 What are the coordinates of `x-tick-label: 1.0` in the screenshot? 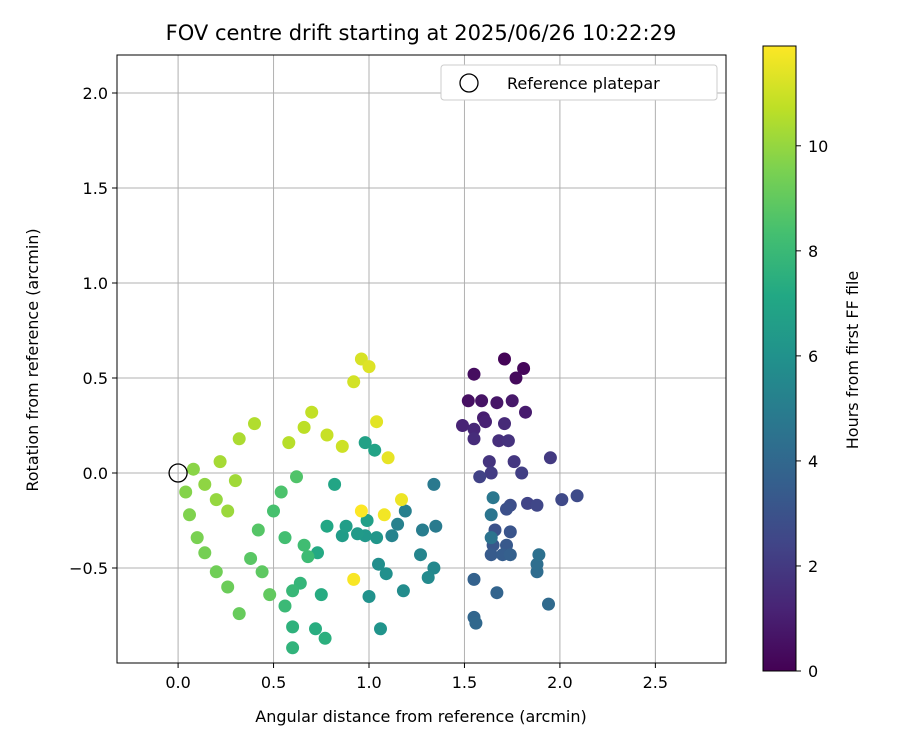 It's located at (368, 682).